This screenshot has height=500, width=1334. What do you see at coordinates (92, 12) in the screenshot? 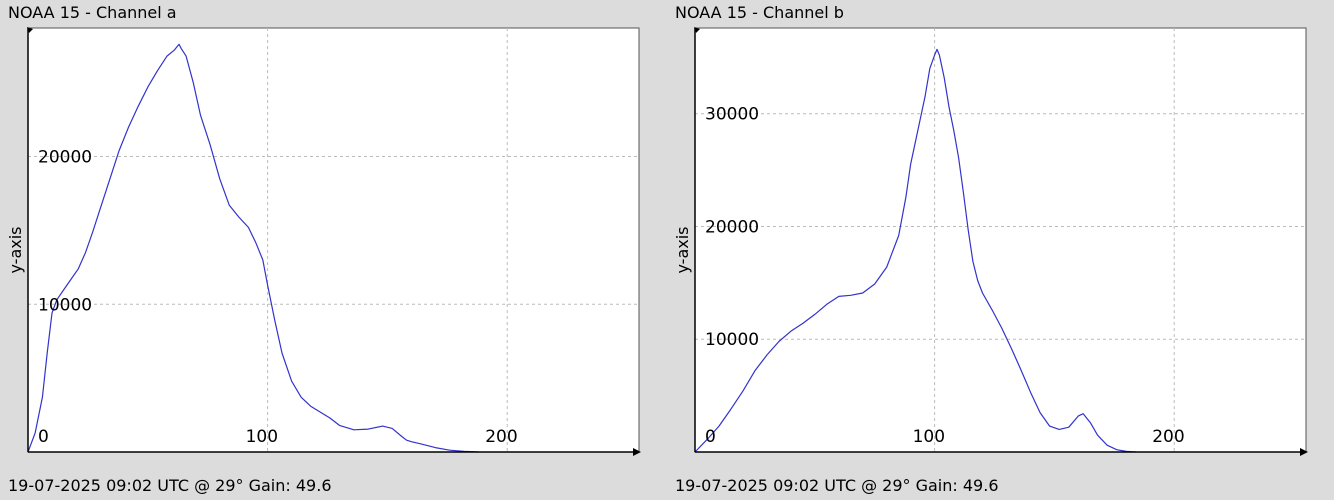
I see `chart-title: NOAA 15 - Channel a` at bounding box center [92, 12].